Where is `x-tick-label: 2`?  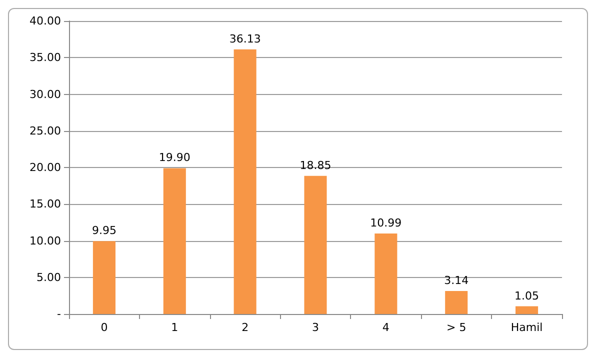
x-tick-label: 2 is located at coordinates (245, 327).